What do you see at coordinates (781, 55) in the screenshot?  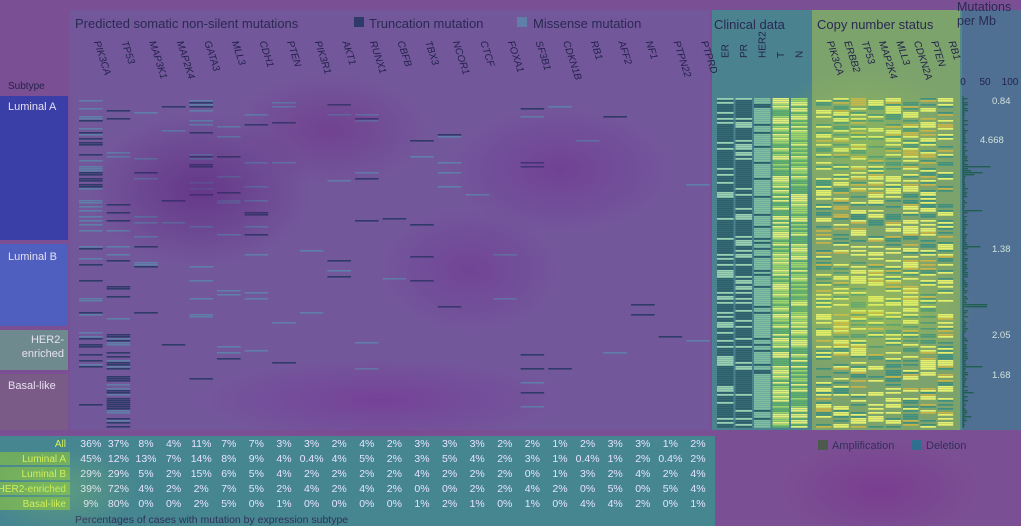 I see `clinical-label-t: T` at bounding box center [781, 55].